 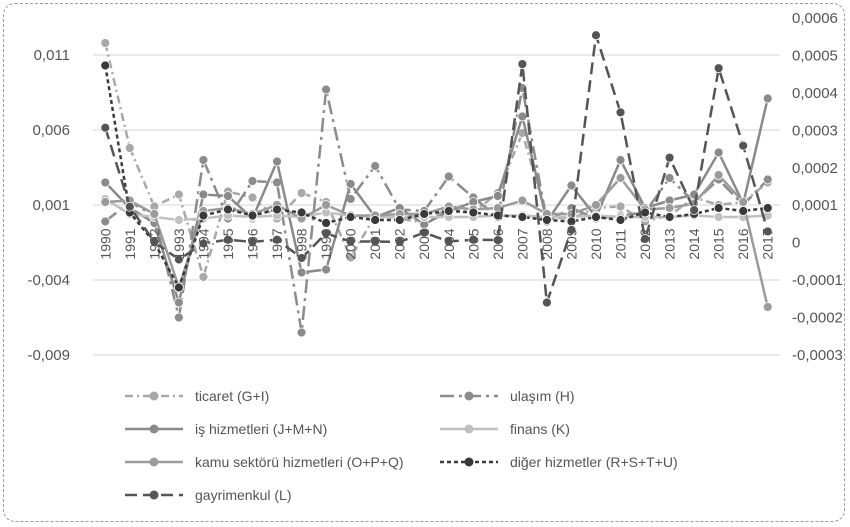 I want to click on legend-item: finans (K), so click(x=505, y=429).